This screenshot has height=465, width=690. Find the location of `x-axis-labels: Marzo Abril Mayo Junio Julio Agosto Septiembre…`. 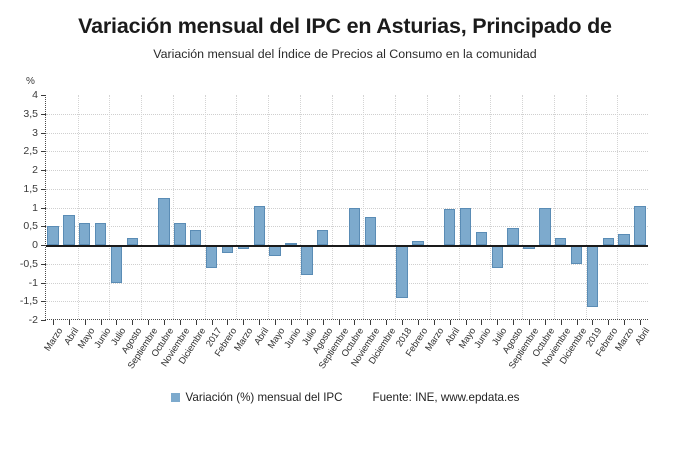

x-axis-labels: Marzo Abril Mayo Junio Julio Agosto Septiembre… is located at coordinates (347, 356).